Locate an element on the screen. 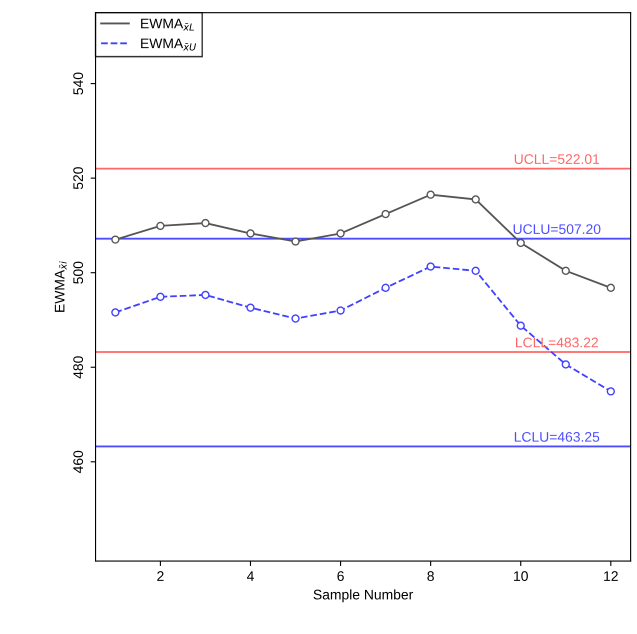 The width and height of the screenshot is (637, 634). legend-label: EWMA$_{x̄L}$ is located at coordinates (167, 24).